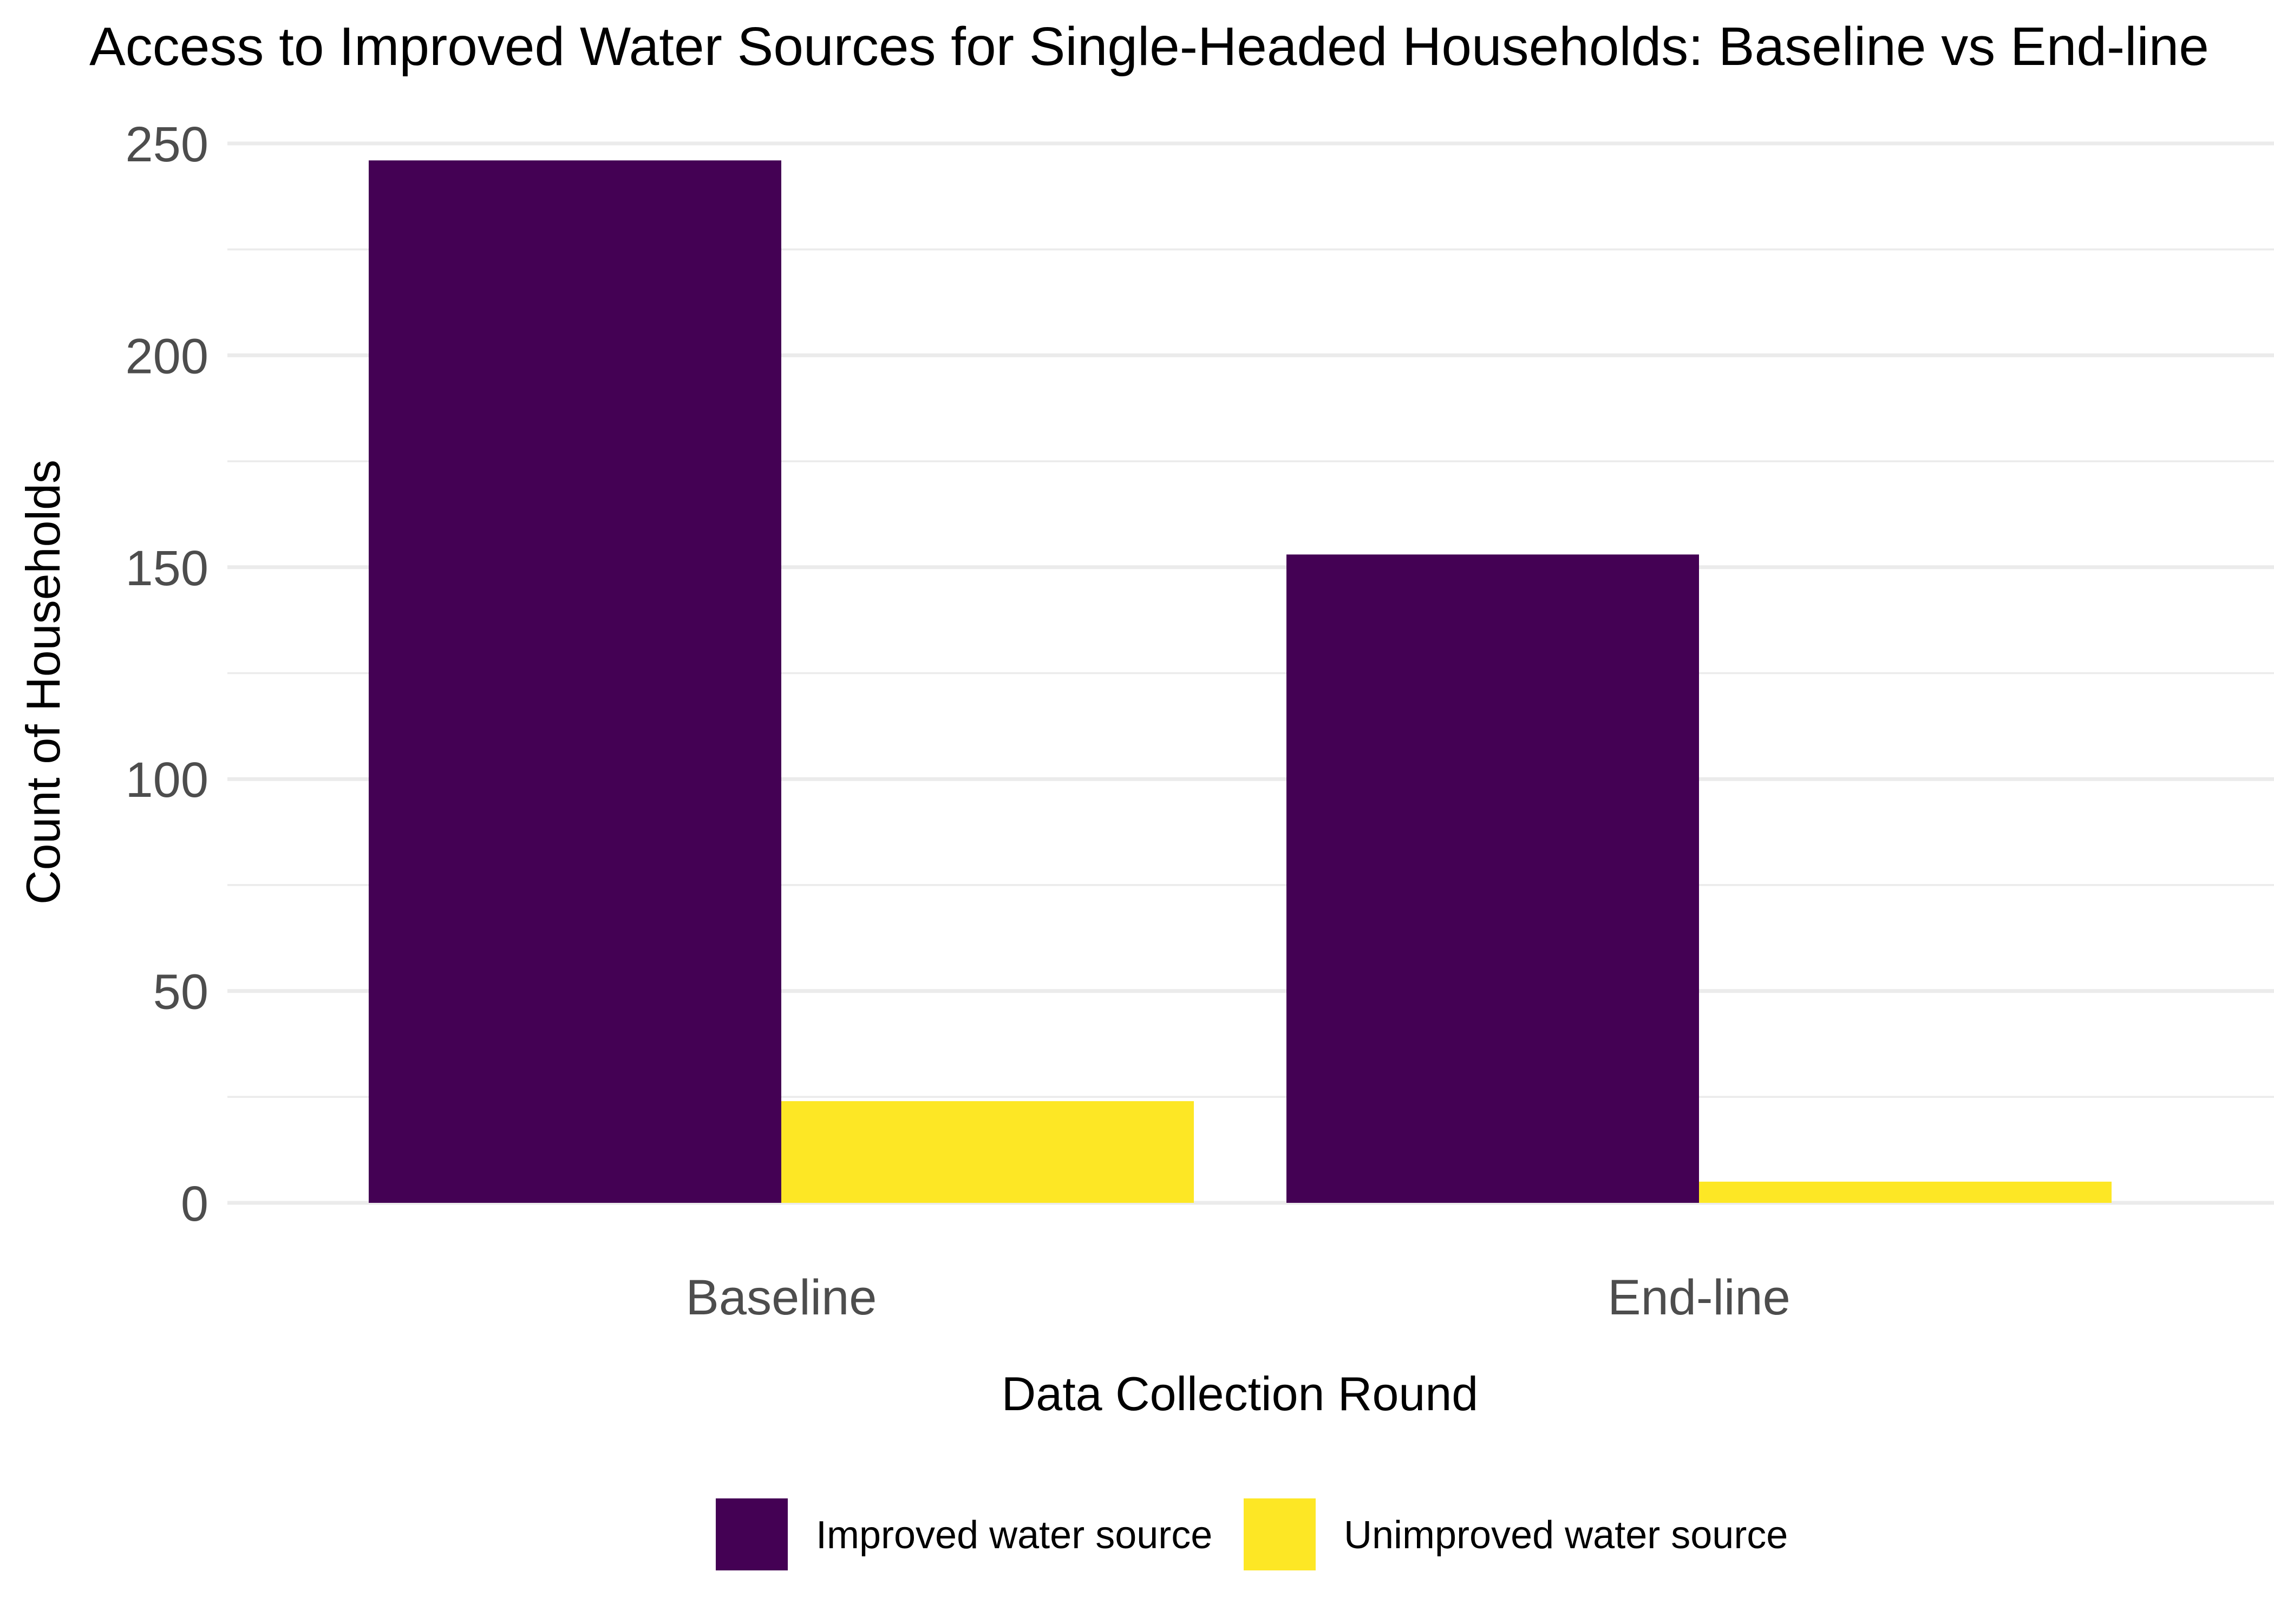 This screenshot has height=1624, width=2274. What do you see at coordinates (181, 993) in the screenshot?
I see `y-tick-label: 50` at bounding box center [181, 993].